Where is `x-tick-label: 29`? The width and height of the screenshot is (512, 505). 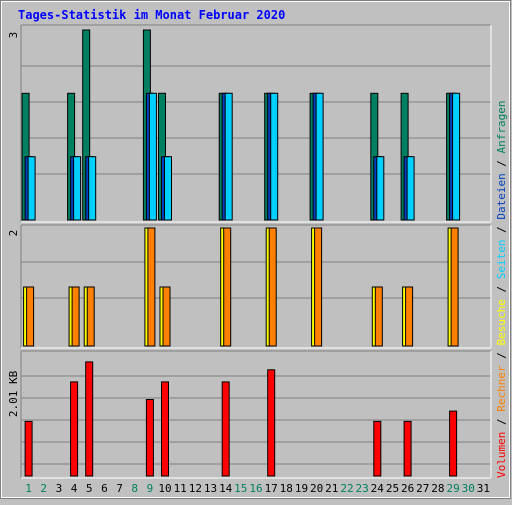
x-tick-label: 29 is located at coordinates (452, 488).